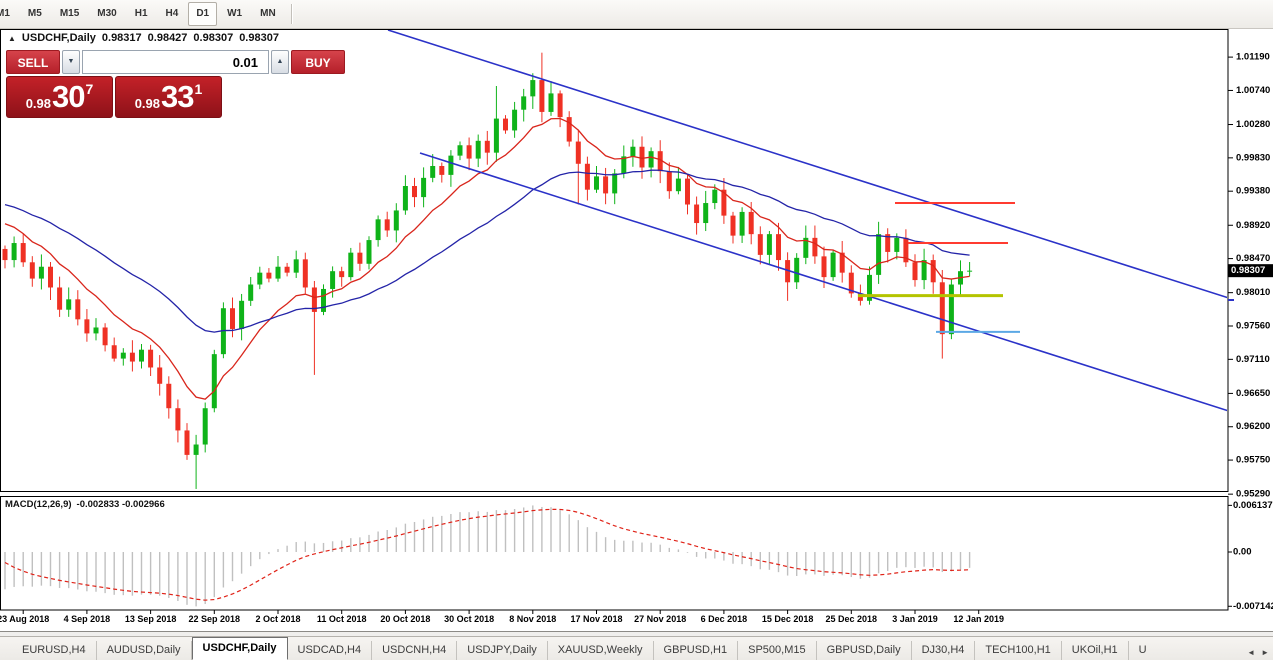 The height and width of the screenshot is (660, 1273). What do you see at coordinates (330, 650) in the screenshot?
I see `chart-tab-USDCAD-H4: USDCAD,H4` at bounding box center [330, 650].